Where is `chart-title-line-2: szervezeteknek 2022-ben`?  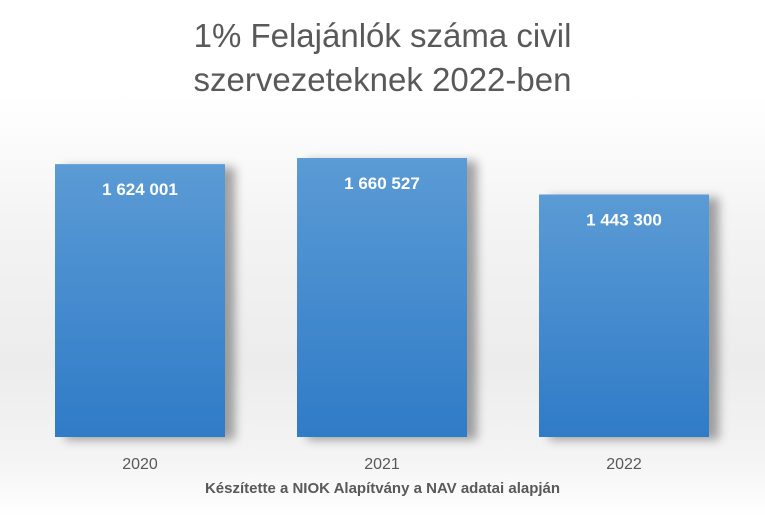
chart-title-line-2: szervezeteknek 2022-ben is located at coordinates (382, 79).